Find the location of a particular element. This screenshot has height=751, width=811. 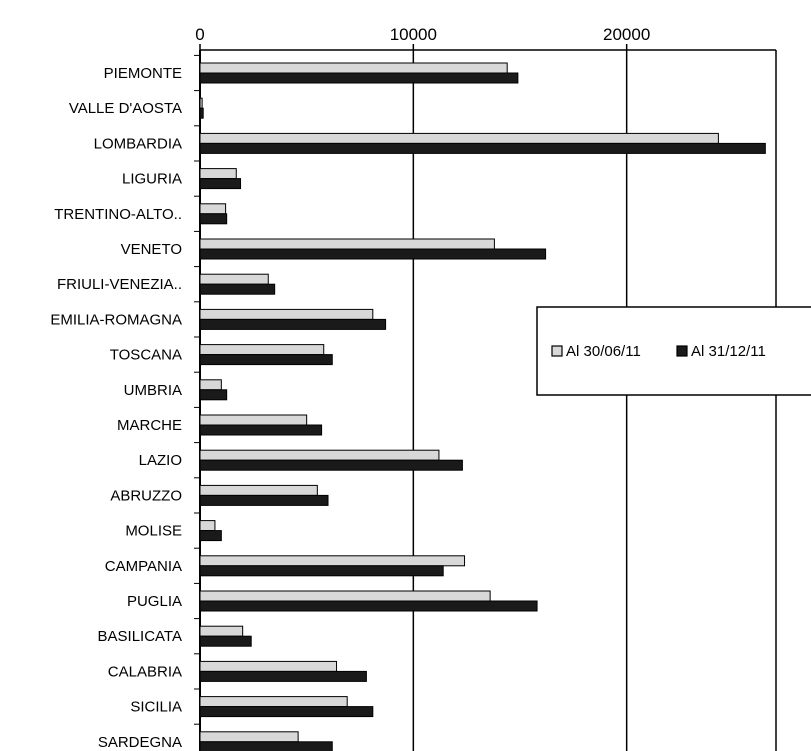

category-label: VALLE D'AOSTA is located at coordinates (125, 108).